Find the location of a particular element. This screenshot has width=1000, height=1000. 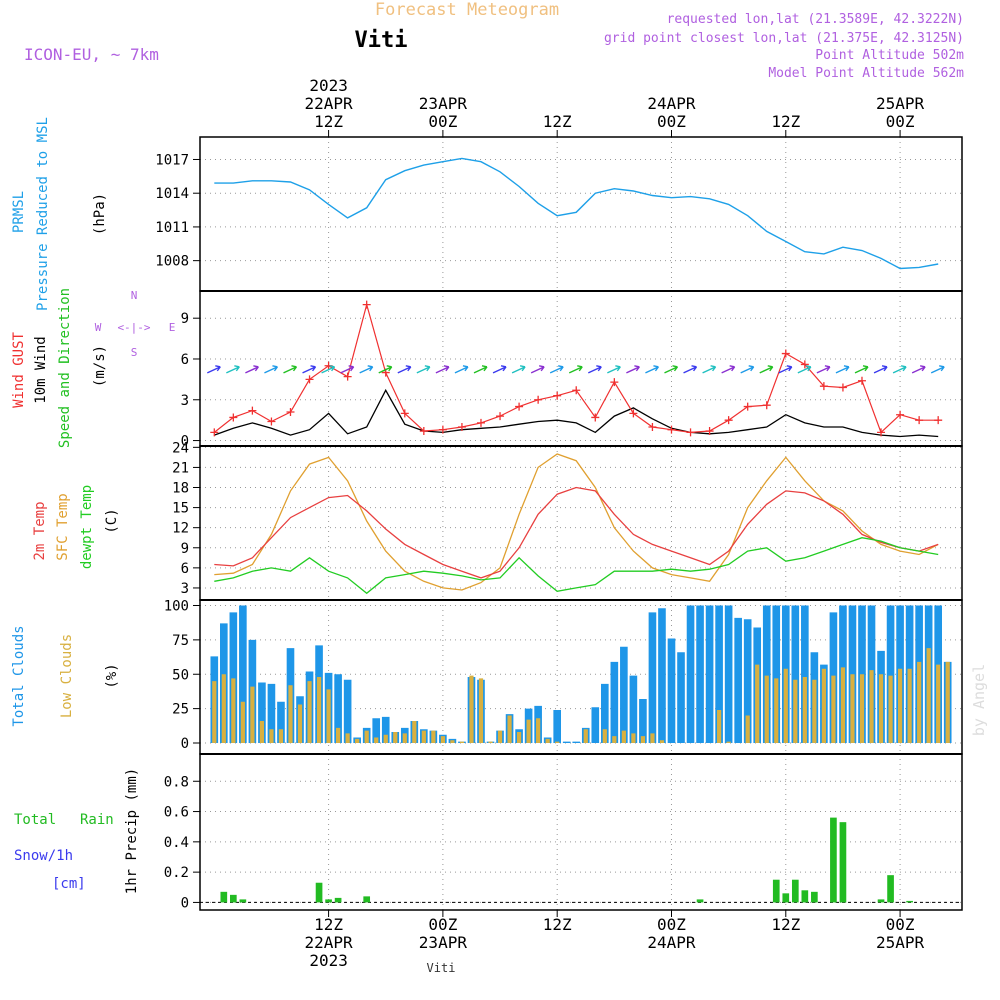

y-tick-label-wind: 3 is located at coordinates (185, 401).